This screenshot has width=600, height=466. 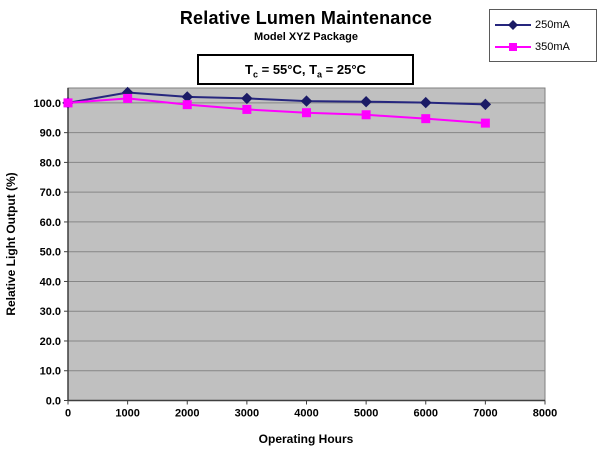 What do you see at coordinates (50, 134) in the screenshot?
I see `y-tick-label: 90.0` at bounding box center [50, 134].